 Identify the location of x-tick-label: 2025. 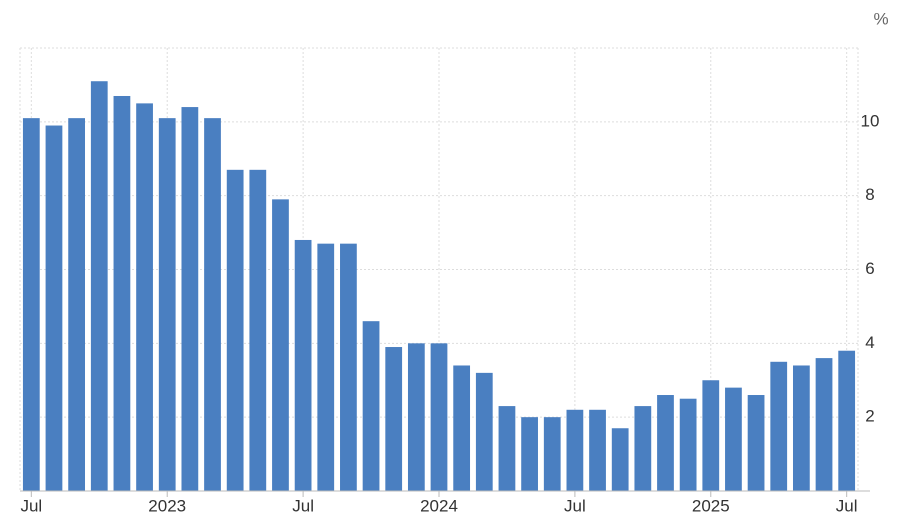
(711, 505).